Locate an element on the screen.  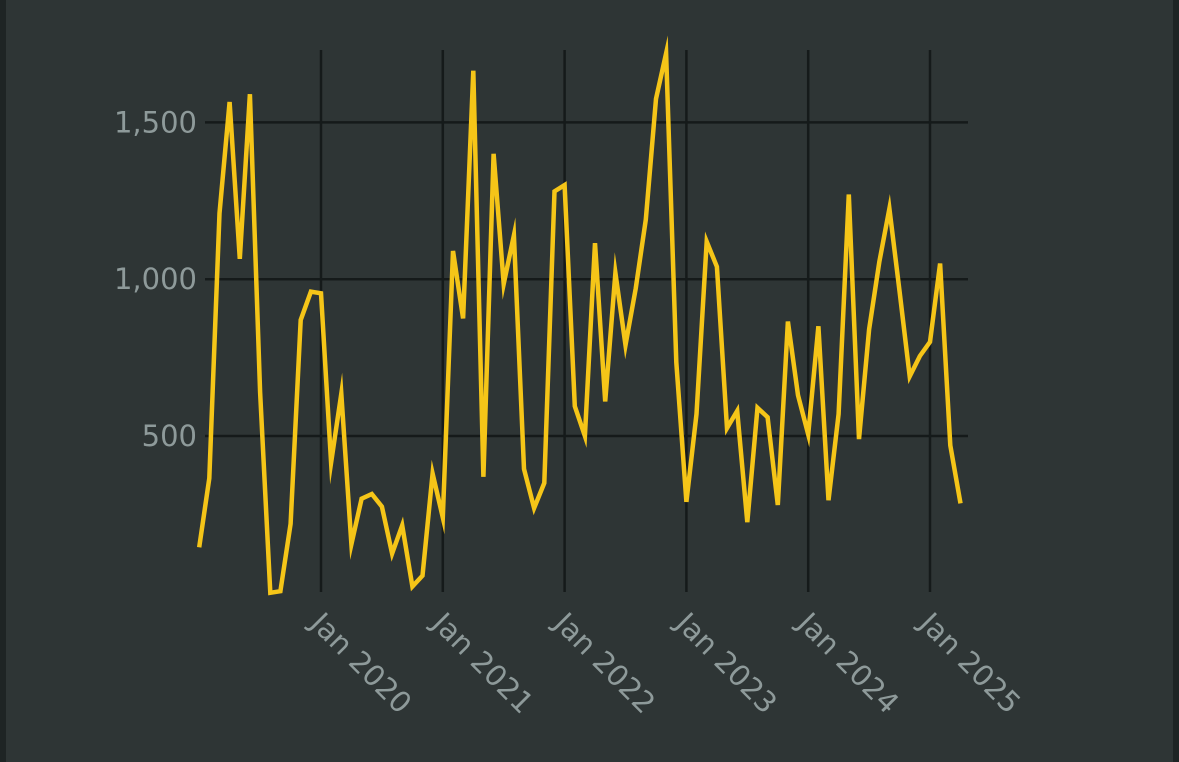
y-tick-label: 1,500 is located at coordinates (155, 122).